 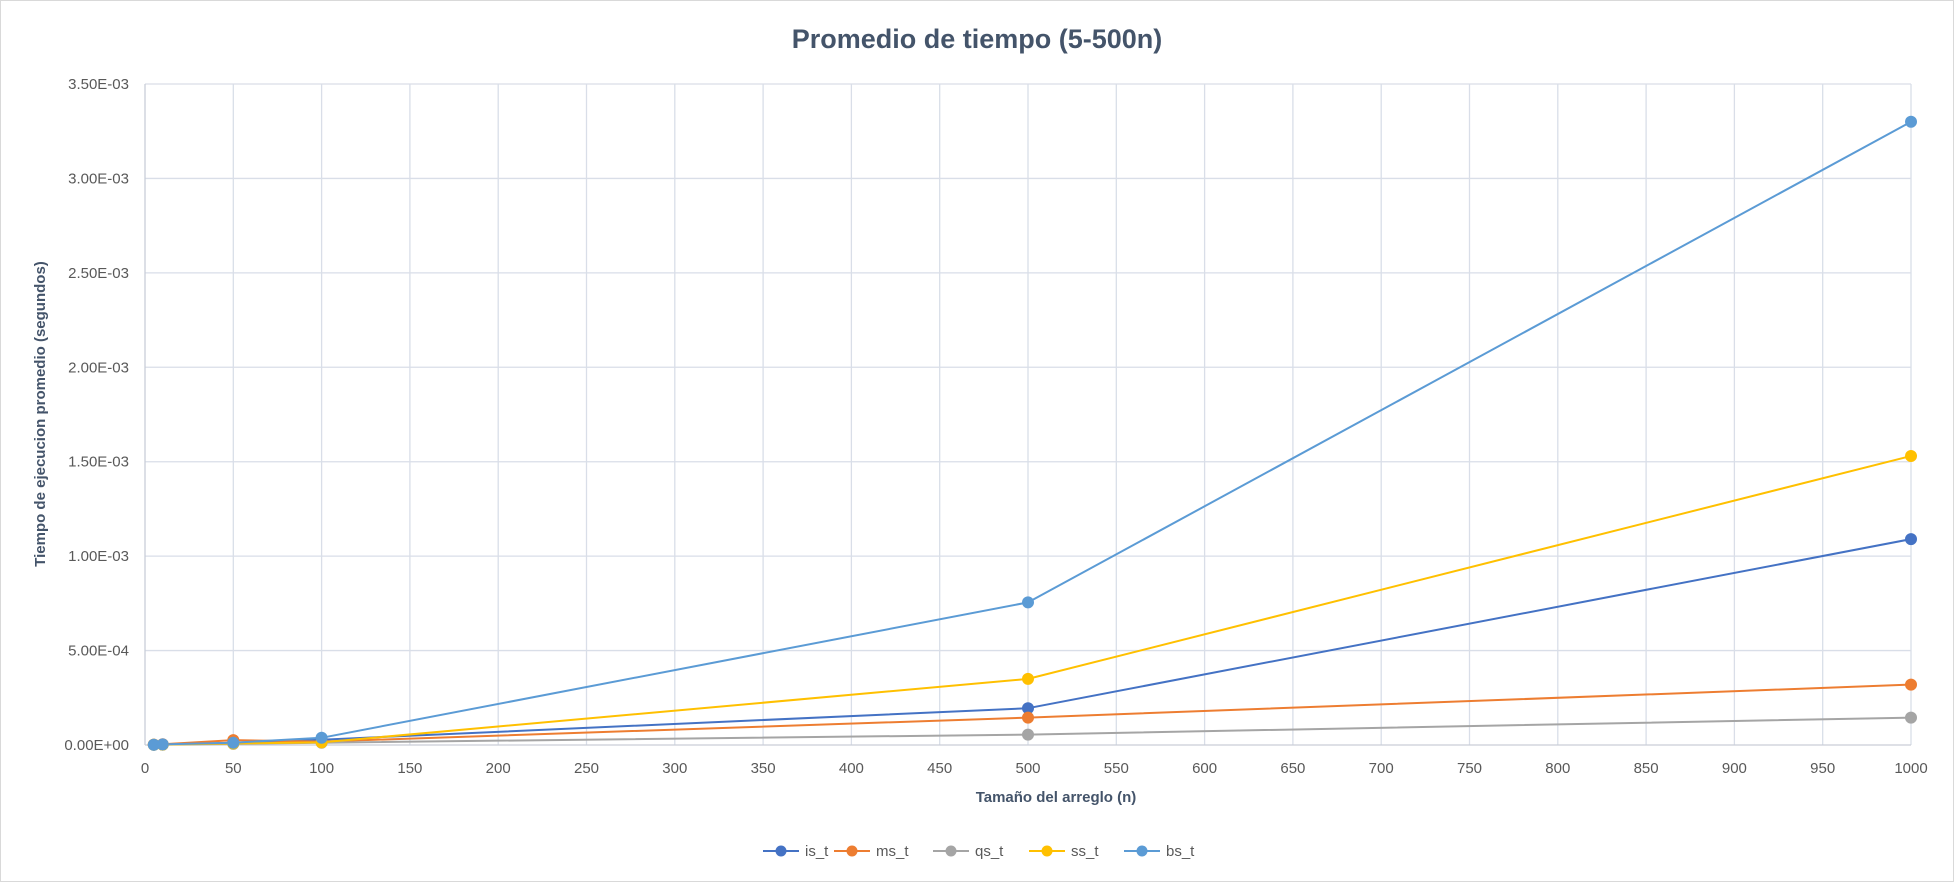 I want to click on x-tick-label: 950, so click(x=1822, y=768).